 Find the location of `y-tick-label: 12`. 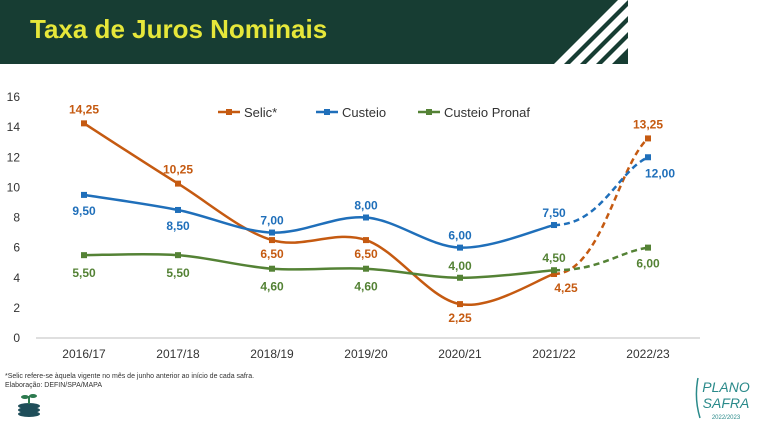

y-tick-label: 12 is located at coordinates (14, 157).